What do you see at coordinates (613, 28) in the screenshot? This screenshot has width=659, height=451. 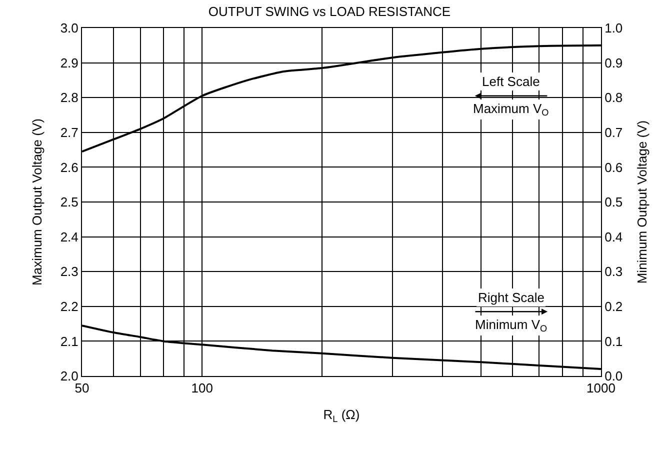 I see `y2-tick-label: 1.0` at bounding box center [613, 28].